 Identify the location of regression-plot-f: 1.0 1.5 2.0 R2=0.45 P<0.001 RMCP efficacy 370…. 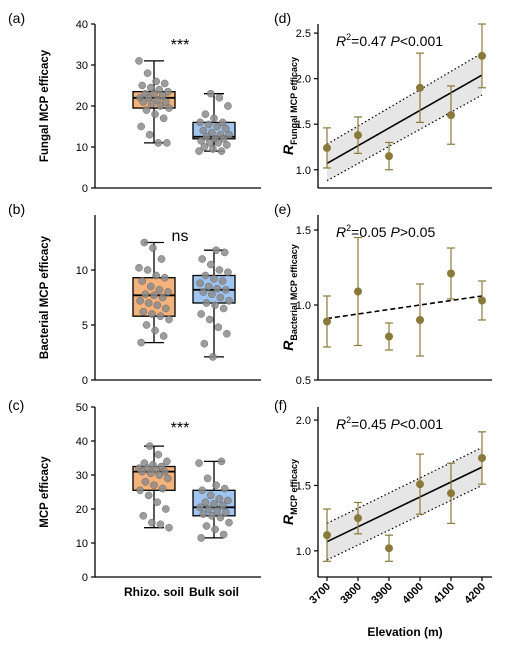
(386, 523).